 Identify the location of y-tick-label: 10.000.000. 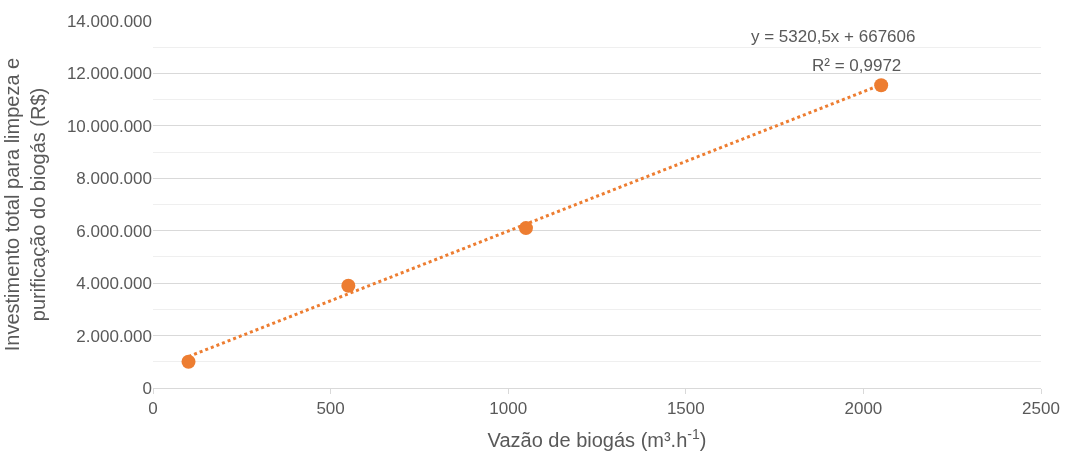
(109, 126).